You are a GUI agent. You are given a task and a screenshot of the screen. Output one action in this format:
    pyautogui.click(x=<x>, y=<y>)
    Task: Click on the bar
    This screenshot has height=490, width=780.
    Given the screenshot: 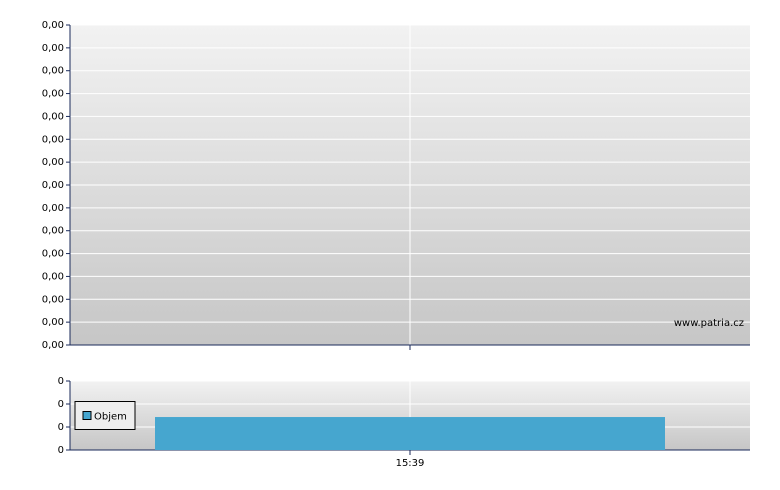 What is the action you would take?
    pyautogui.click(x=410, y=433)
    